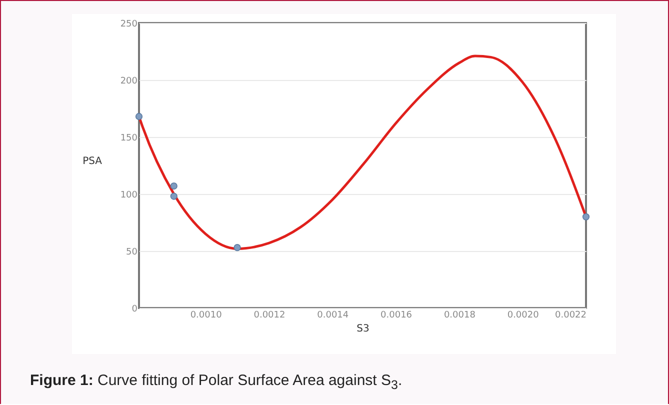 The image size is (669, 405). I want to click on caption: Figure 1: Curve fitting of Polar Surface Area against S$_{3}$., so click(216, 382).